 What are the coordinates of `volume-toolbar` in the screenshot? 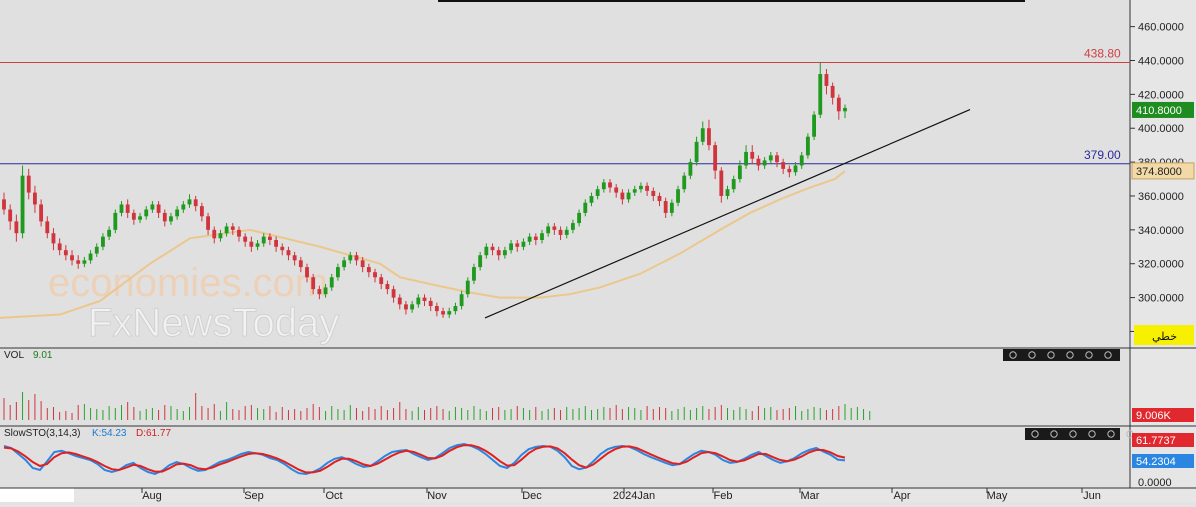 It's located at (1061, 355).